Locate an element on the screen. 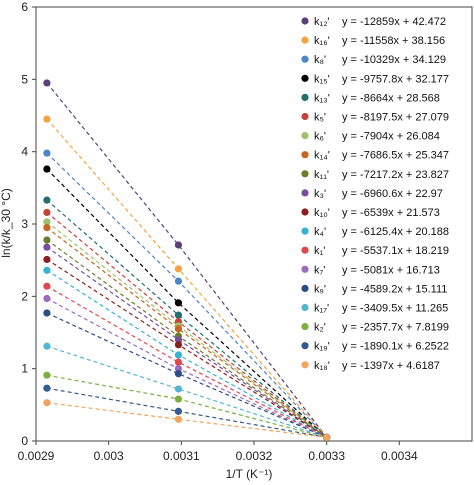 Image resolution: width=474 pixels, height=485 pixels. y-tick-label: 2 is located at coordinates (24, 296).